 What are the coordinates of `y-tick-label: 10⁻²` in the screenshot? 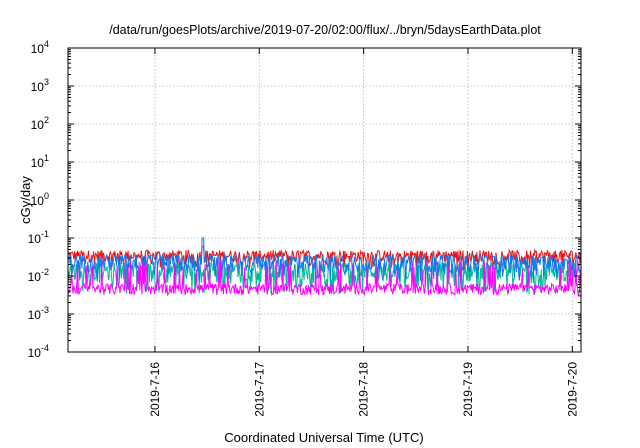 It's located at (38, 275).